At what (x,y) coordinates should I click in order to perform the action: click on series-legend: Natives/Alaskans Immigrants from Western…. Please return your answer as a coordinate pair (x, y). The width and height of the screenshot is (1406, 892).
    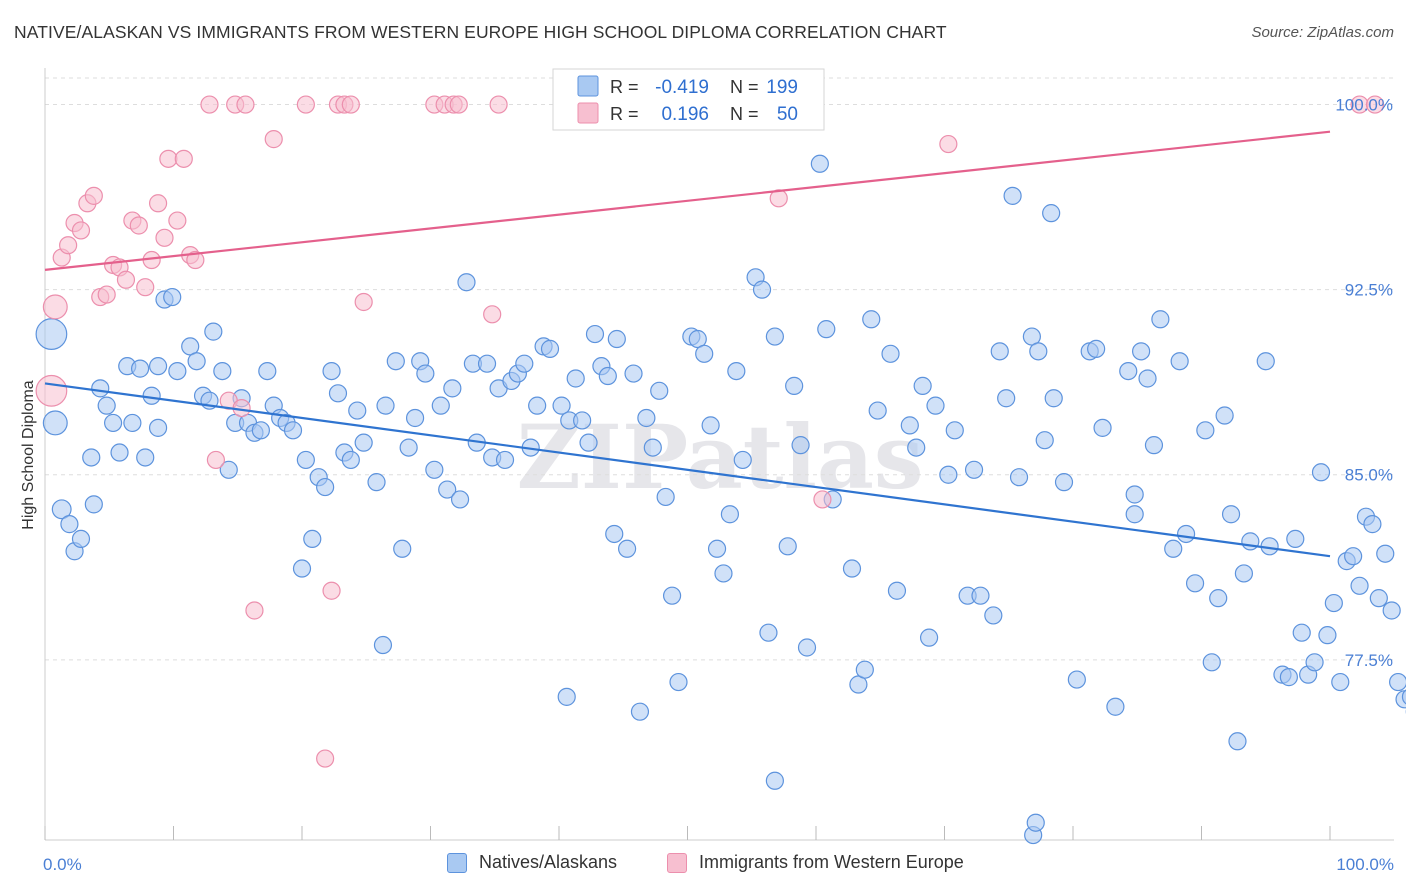
    Looking at the image, I should click on (703, 865).